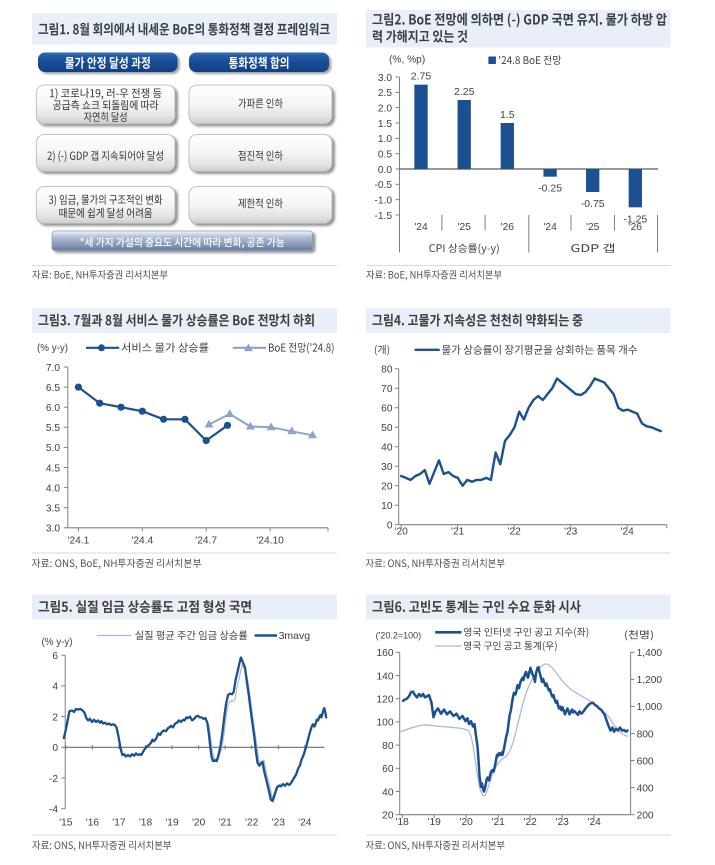 The image size is (715, 865). What do you see at coordinates (79, 541) in the screenshot?
I see `svg-text: '24.1` at bounding box center [79, 541].